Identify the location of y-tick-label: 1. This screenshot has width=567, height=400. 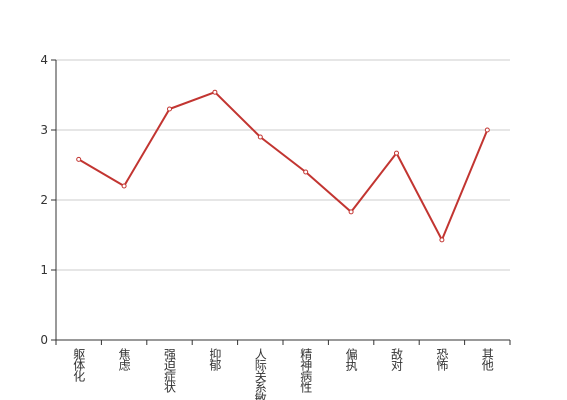
(44, 270).